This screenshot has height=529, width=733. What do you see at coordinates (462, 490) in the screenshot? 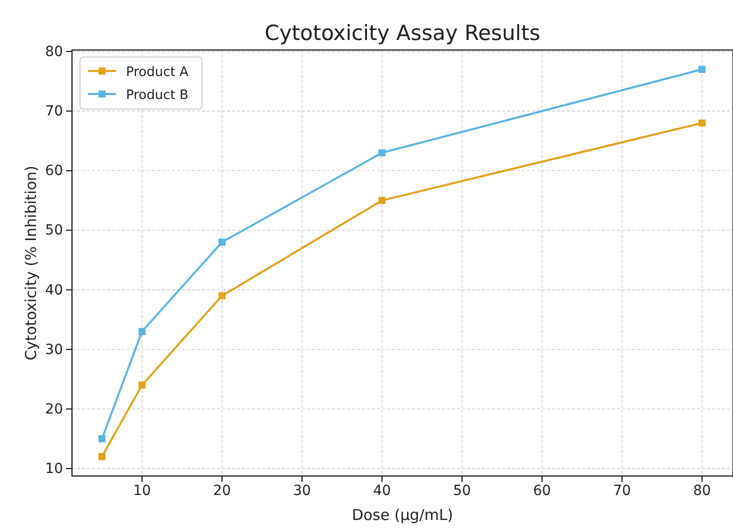
I see `x-tick-label: 50` at bounding box center [462, 490].